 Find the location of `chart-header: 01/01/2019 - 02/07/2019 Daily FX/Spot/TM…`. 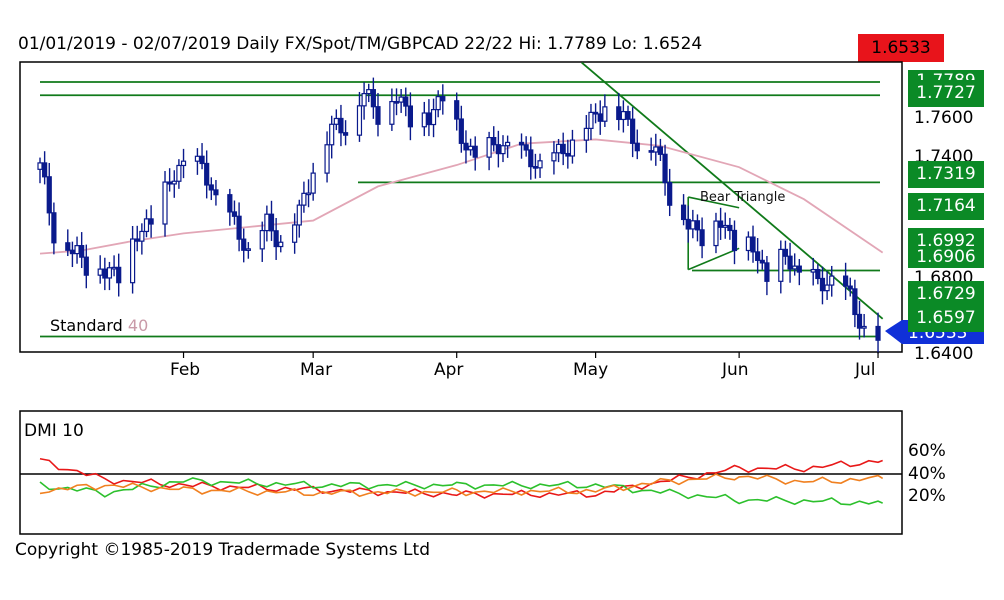

chart-header: 01/01/2019 - 02/07/2019 Daily FX/Spot/TM… is located at coordinates (360, 44).